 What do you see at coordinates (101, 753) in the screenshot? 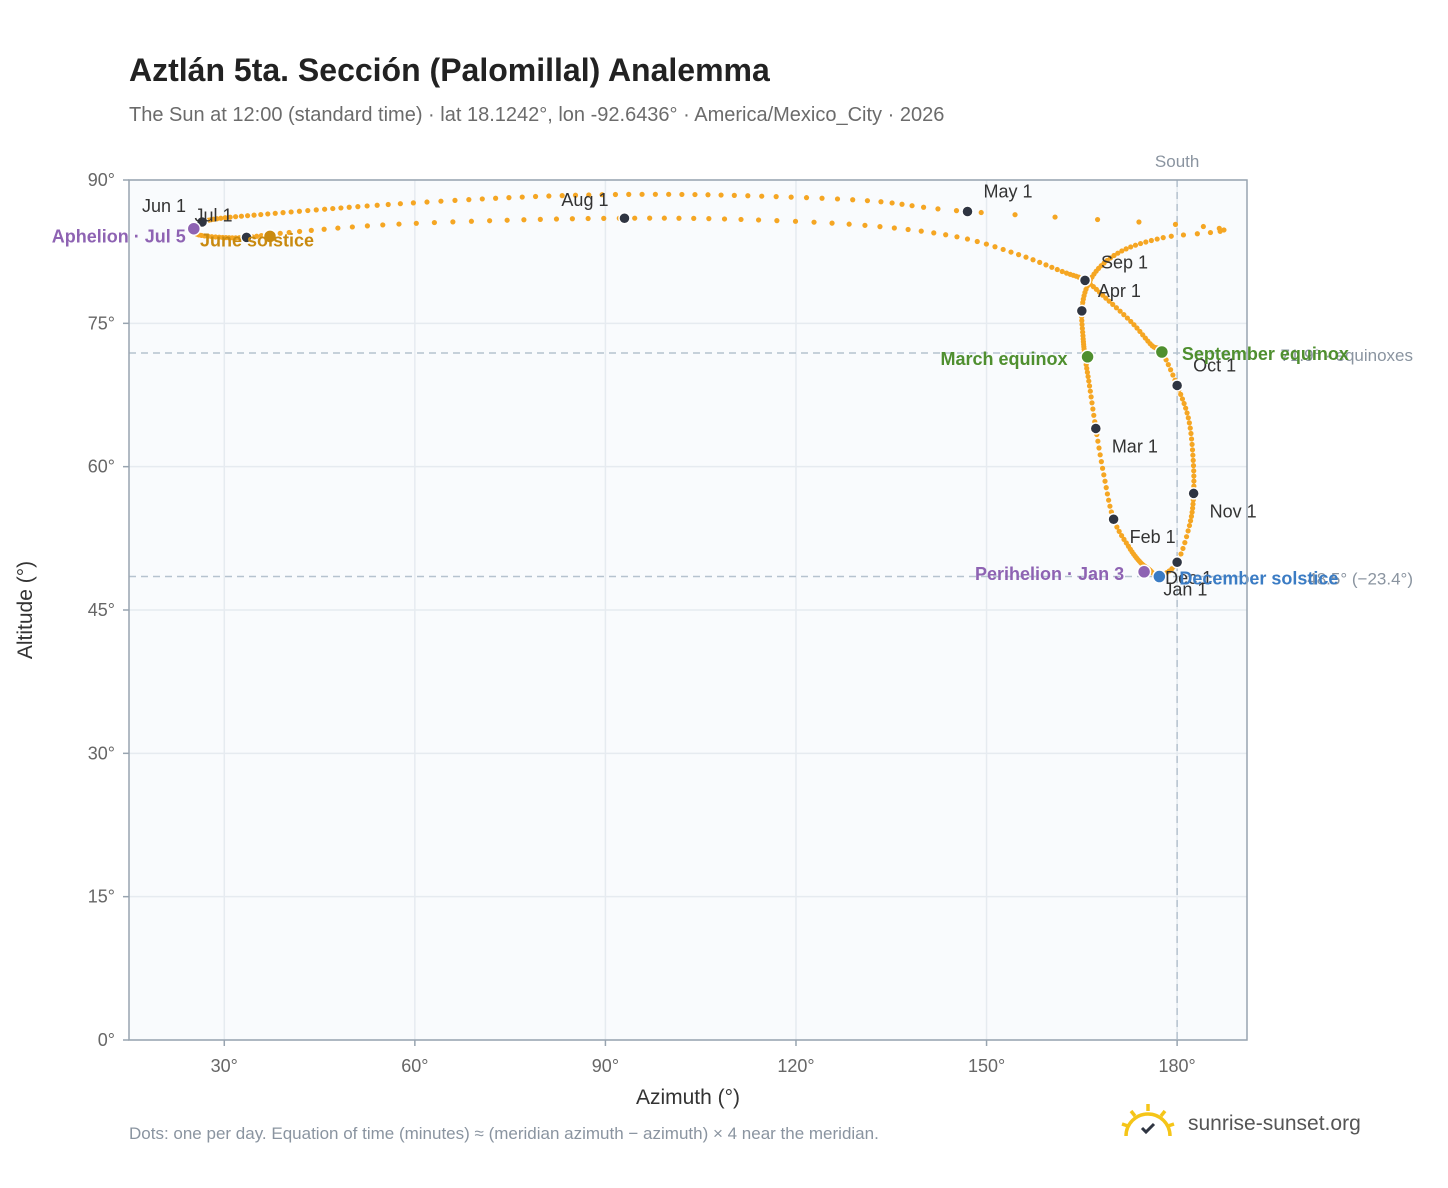
I see `y-tick-label: 30°` at bounding box center [101, 753].